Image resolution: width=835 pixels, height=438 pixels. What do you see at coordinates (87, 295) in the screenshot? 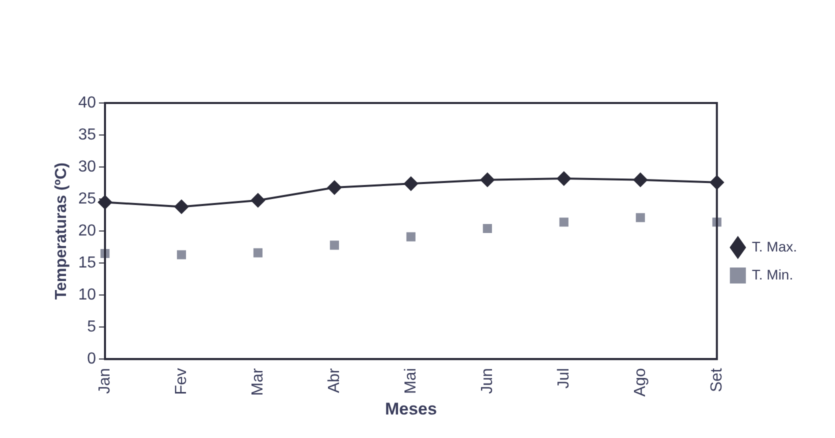
I see `y-tick-label: 10` at bounding box center [87, 295].